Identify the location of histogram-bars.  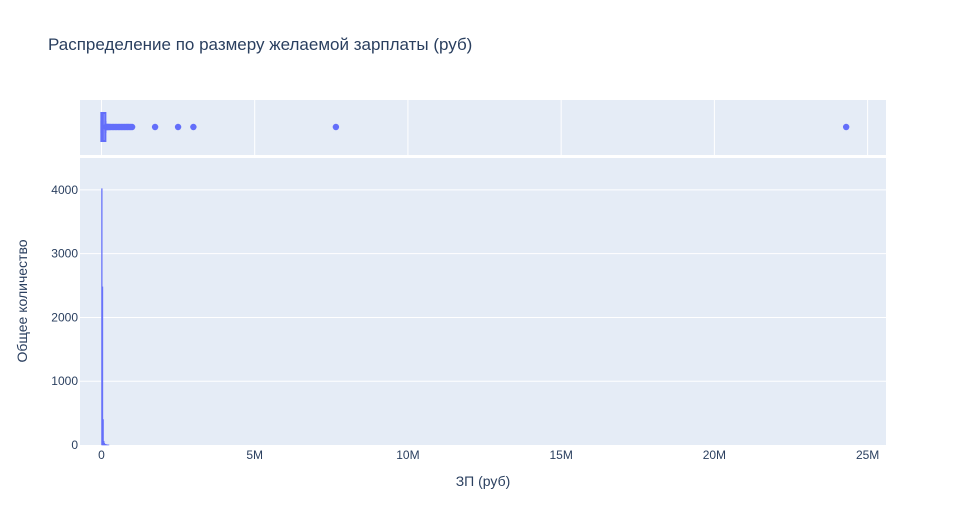
(105, 317).